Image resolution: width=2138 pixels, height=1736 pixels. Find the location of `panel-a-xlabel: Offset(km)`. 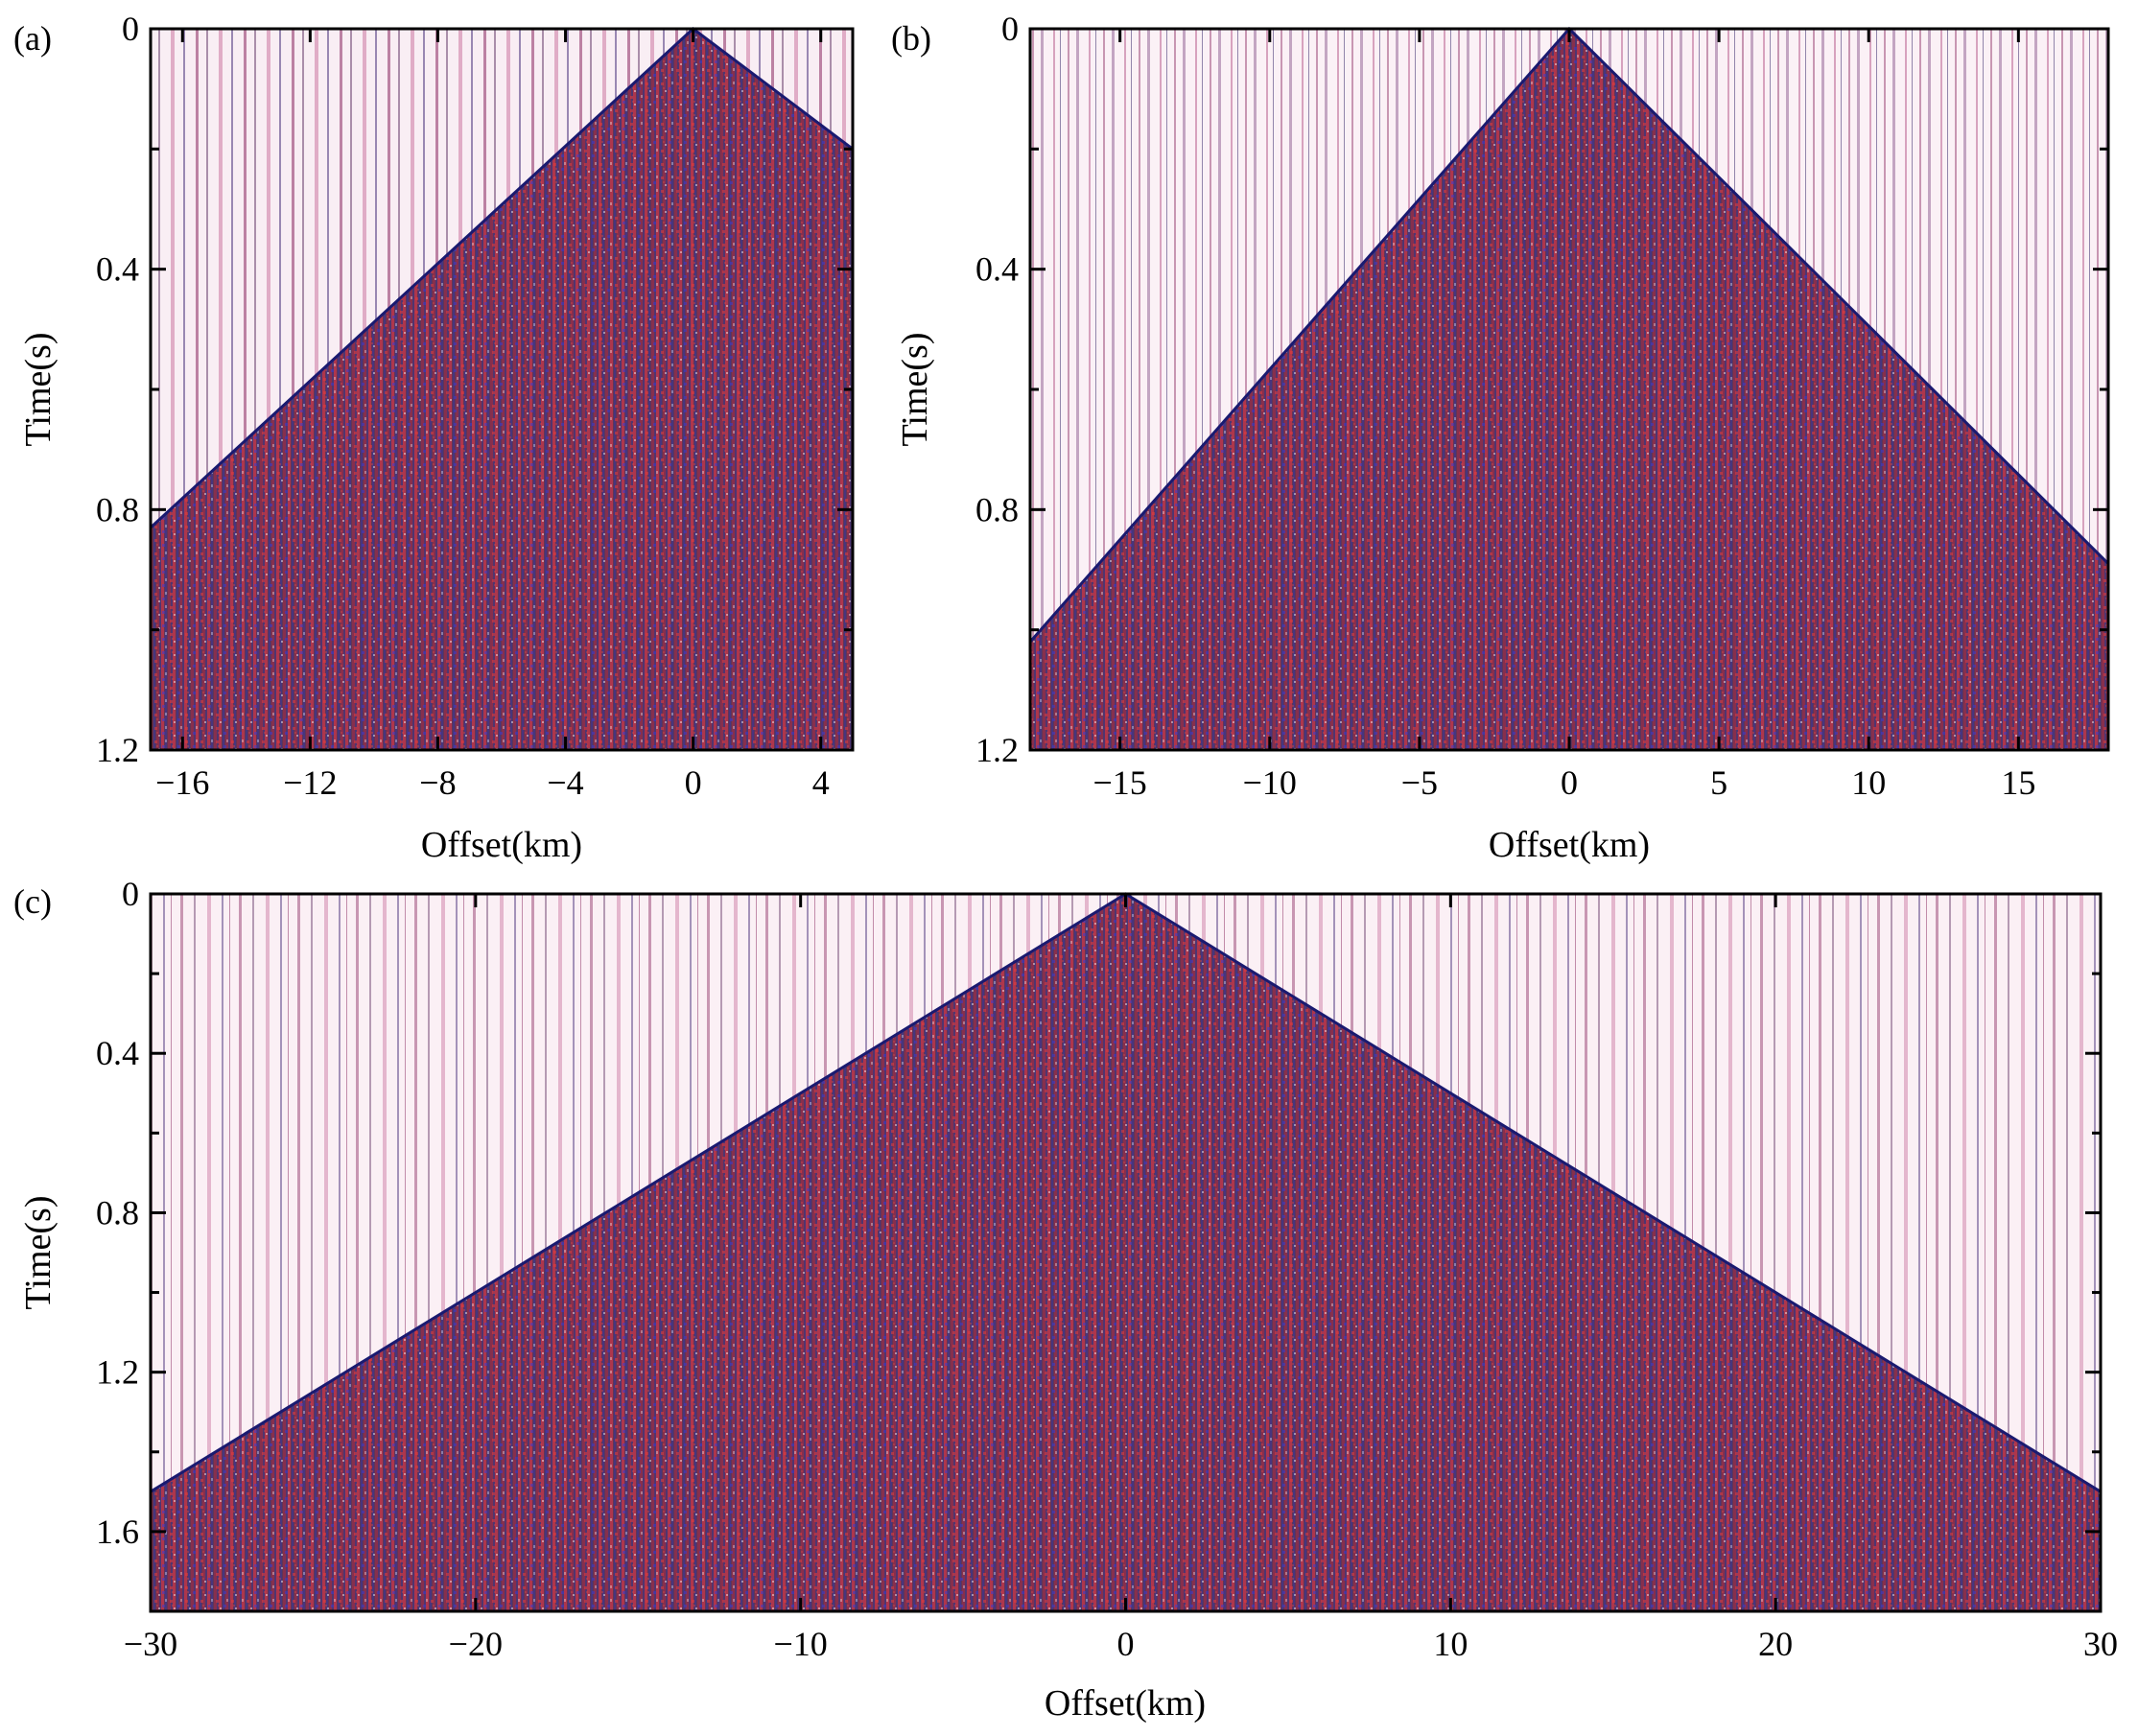

panel-a-xlabel: Offset(km) is located at coordinates (501, 845).